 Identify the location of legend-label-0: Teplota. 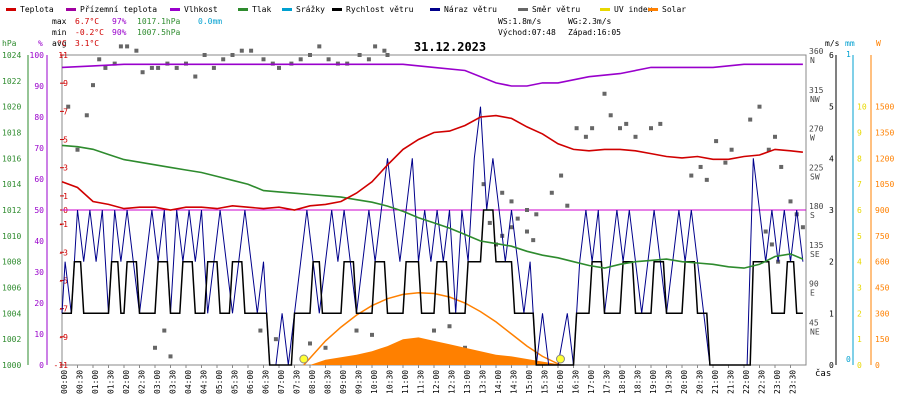
(37, 9).